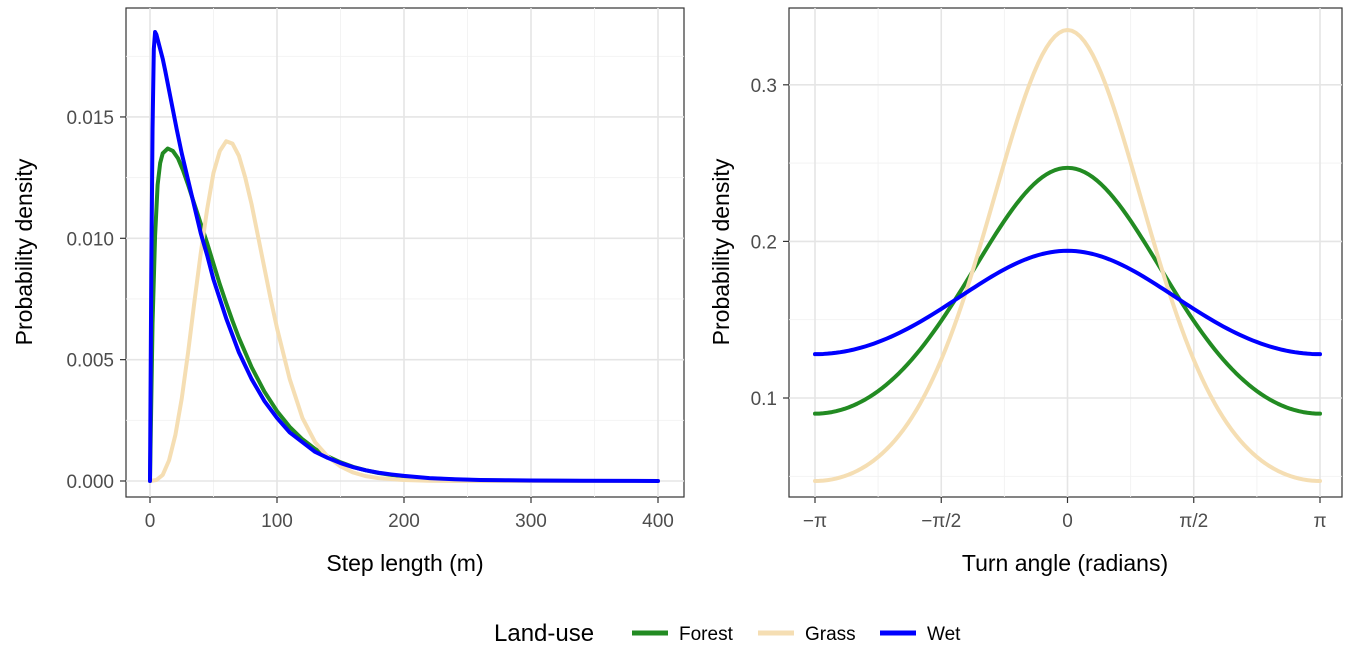 The height and width of the screenshot is (657, 1349). What do you see at coordinates (764, 86) in the screenshot?
I see `y-tick-label: 0.3` at bounding box center [764, 86].